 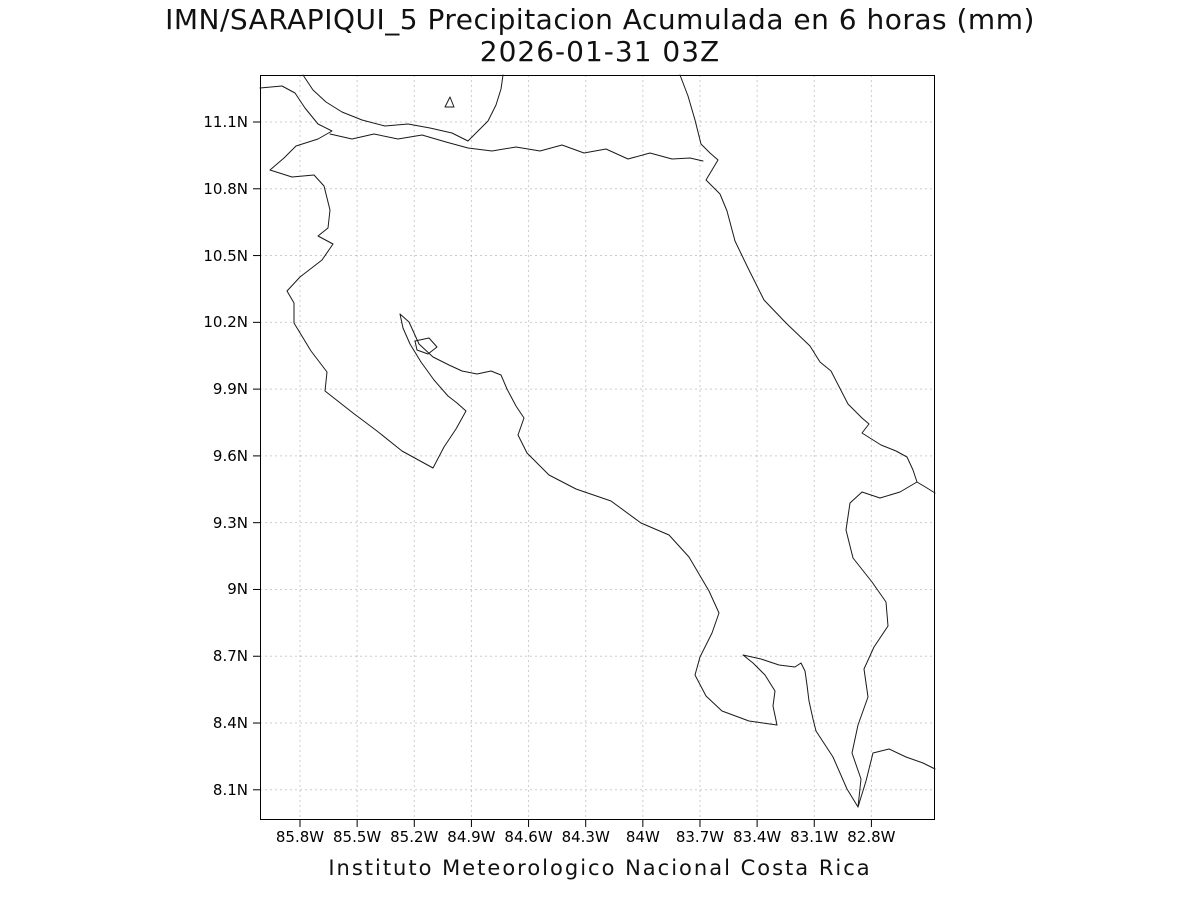 What do you see at coordinates (230, 723) in the screenshot?
I see `lat-tick-label: 8.4N` at bounding box center [230, 723].